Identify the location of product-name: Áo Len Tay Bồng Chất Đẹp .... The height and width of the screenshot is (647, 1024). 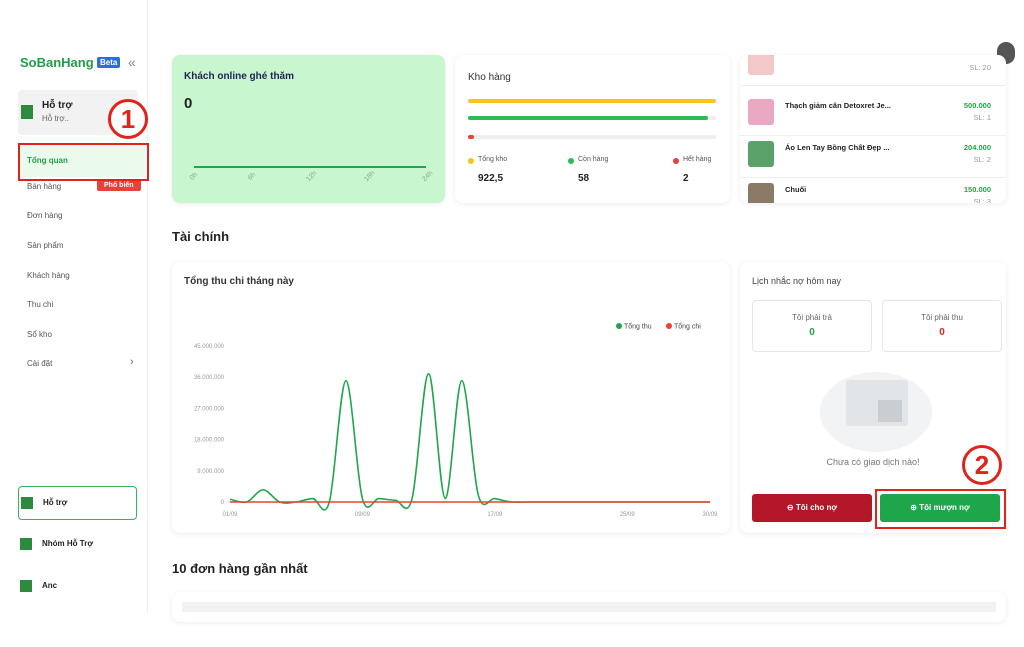
(837, 147).